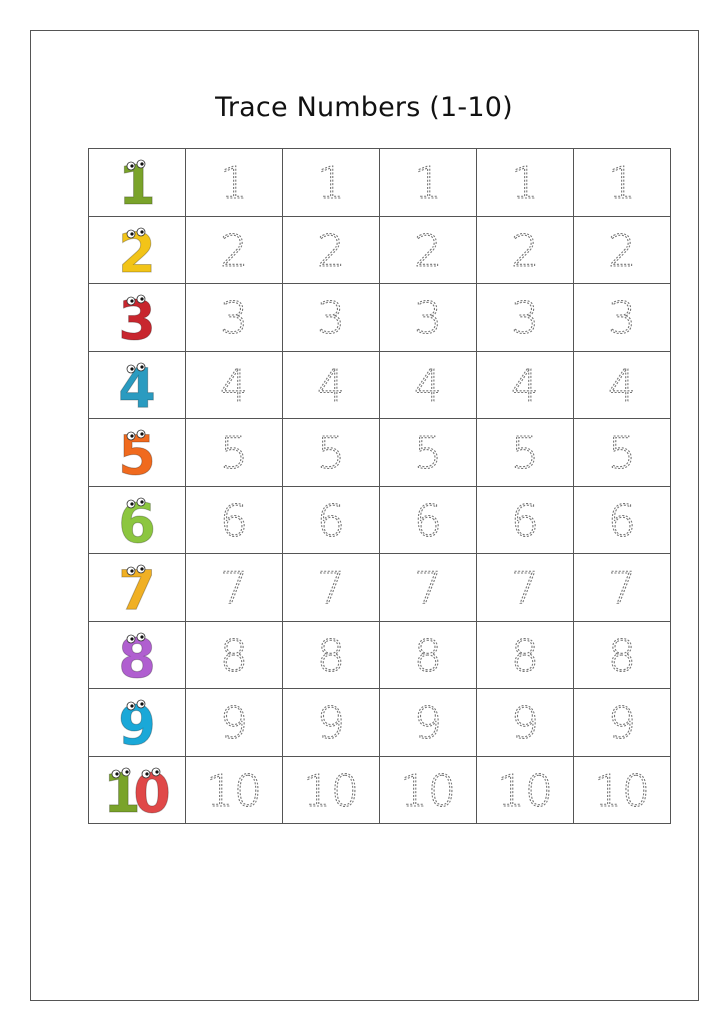 This screenshot has width=728, height=1031. I want to click on table-row: 9 9 9 9 9 9, so click(379, 722).